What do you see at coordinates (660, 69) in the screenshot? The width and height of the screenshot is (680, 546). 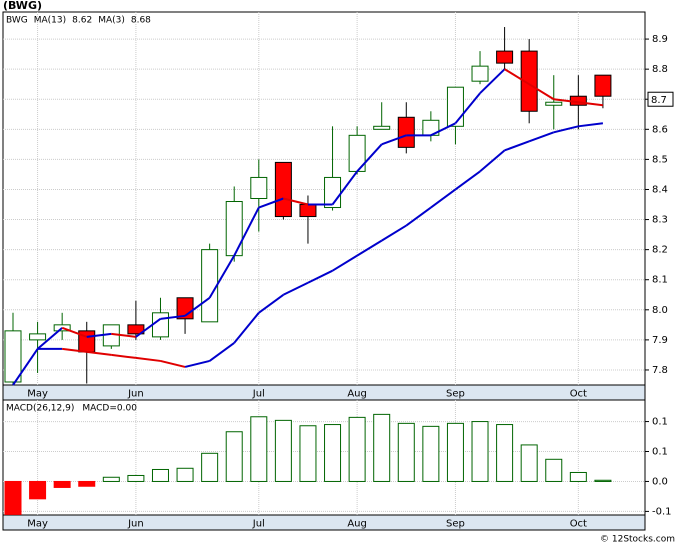 I see `y-tick-label: 8.8` at bounding box center [660, 69].